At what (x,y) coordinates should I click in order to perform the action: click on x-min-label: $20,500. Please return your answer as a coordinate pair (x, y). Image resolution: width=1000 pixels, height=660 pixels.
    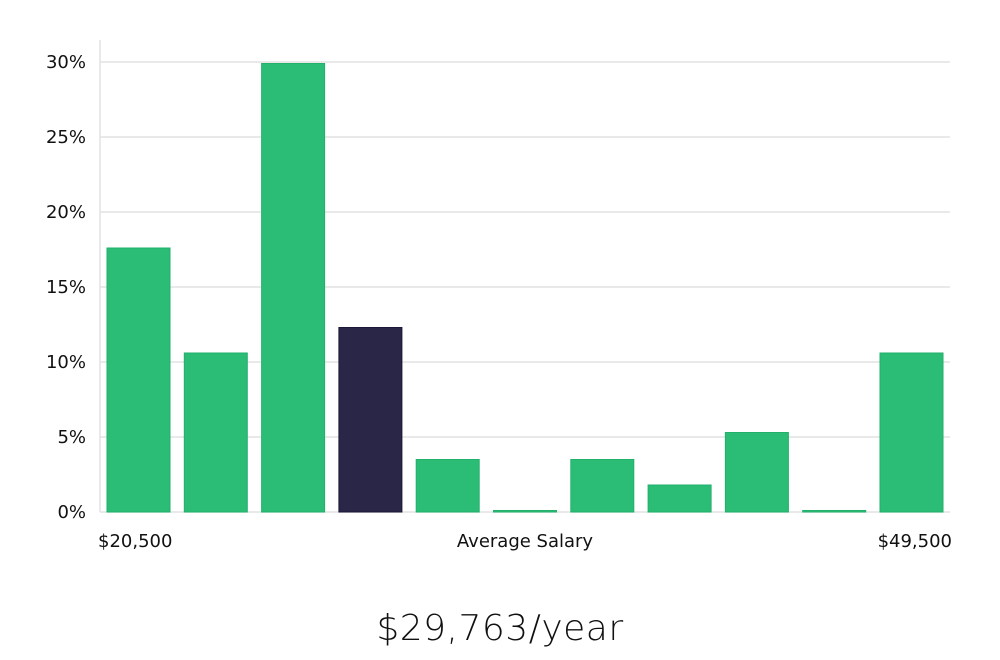
    Looking at the image, I should click on (135, 541).